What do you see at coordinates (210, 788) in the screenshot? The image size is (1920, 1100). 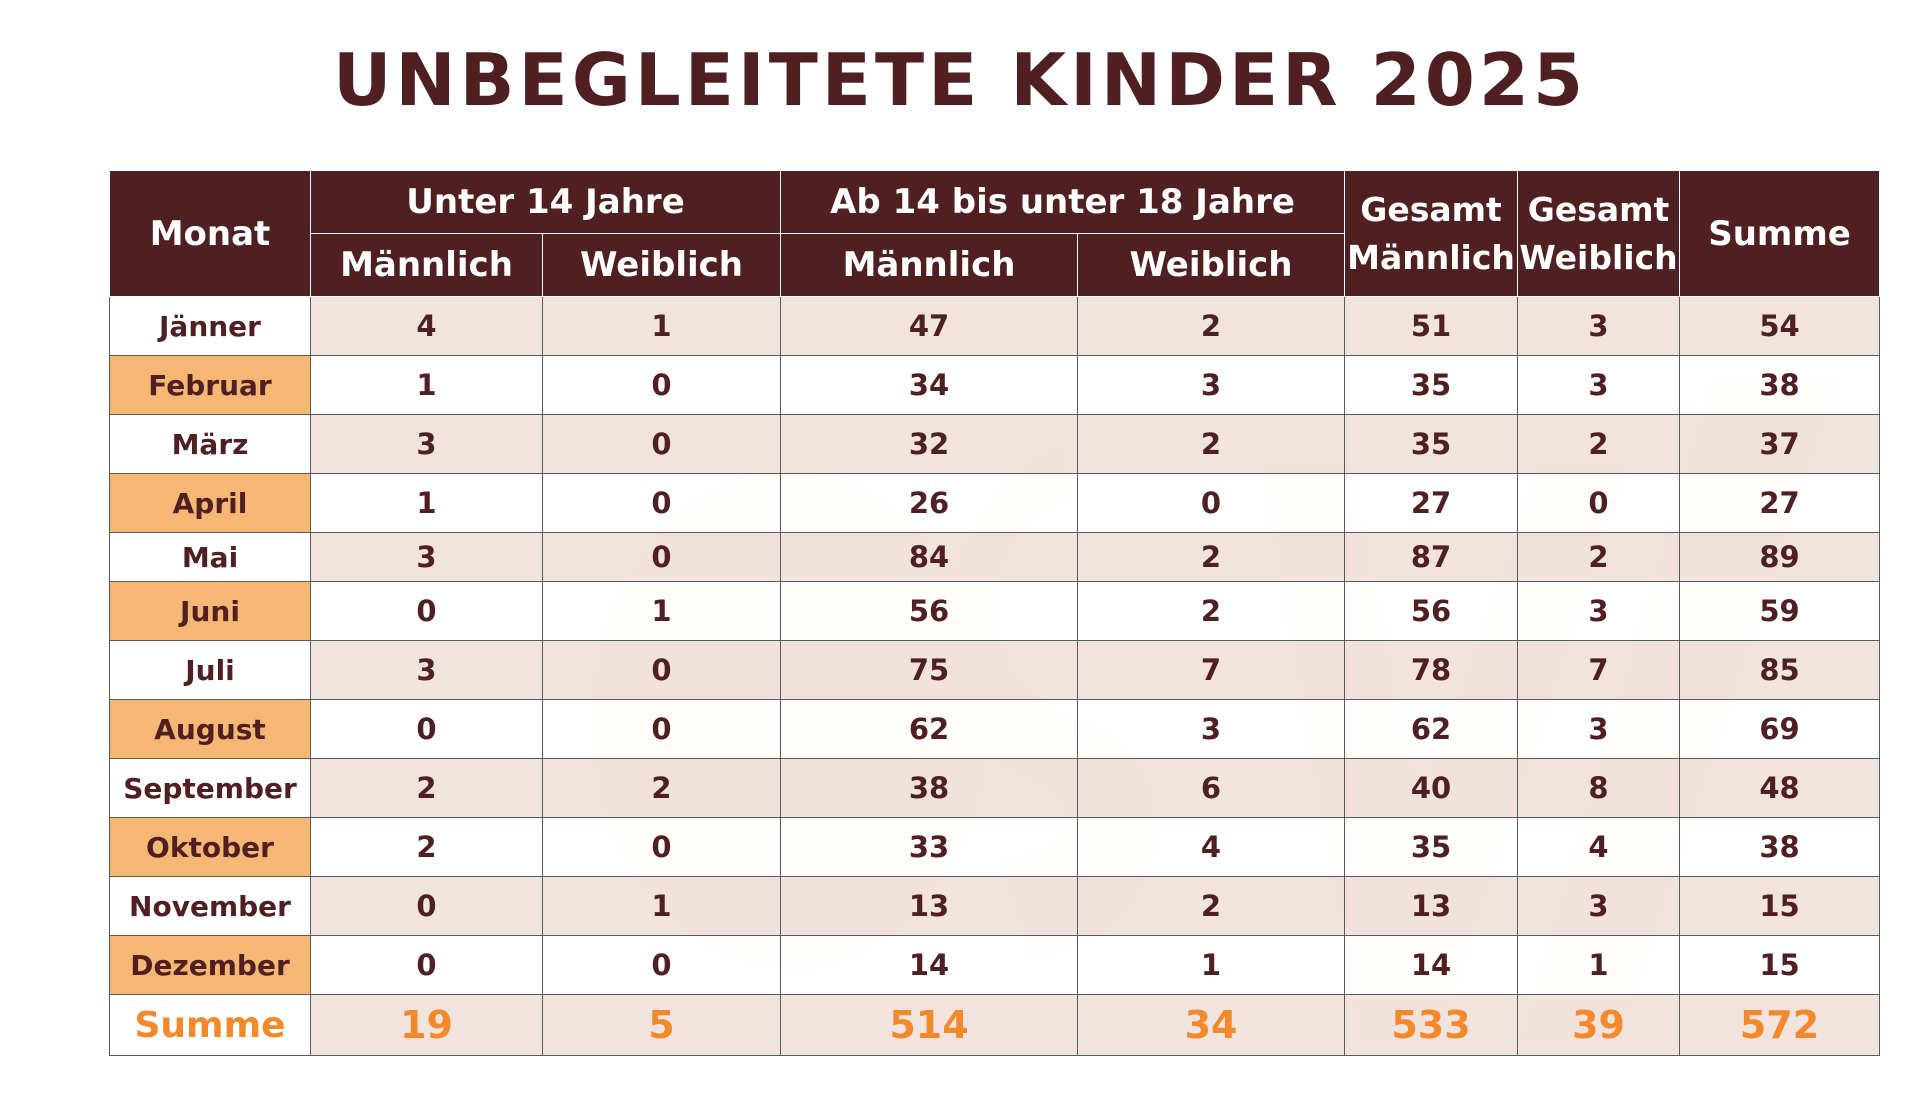 I see `month-cell: September` at bounding box center [210, 788].